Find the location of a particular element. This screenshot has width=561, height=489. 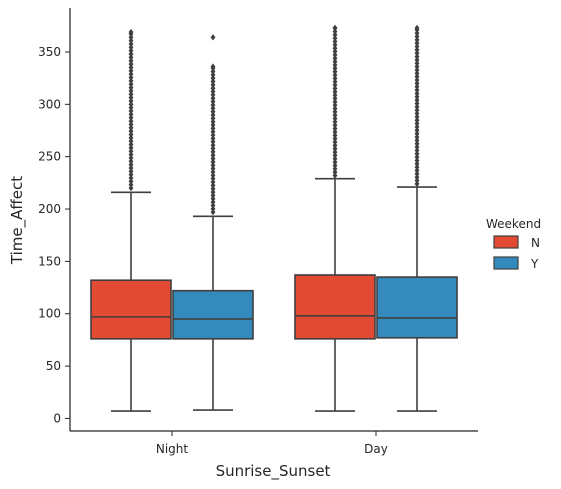

x-tick-label: Day is located at coordinates (376, 449).